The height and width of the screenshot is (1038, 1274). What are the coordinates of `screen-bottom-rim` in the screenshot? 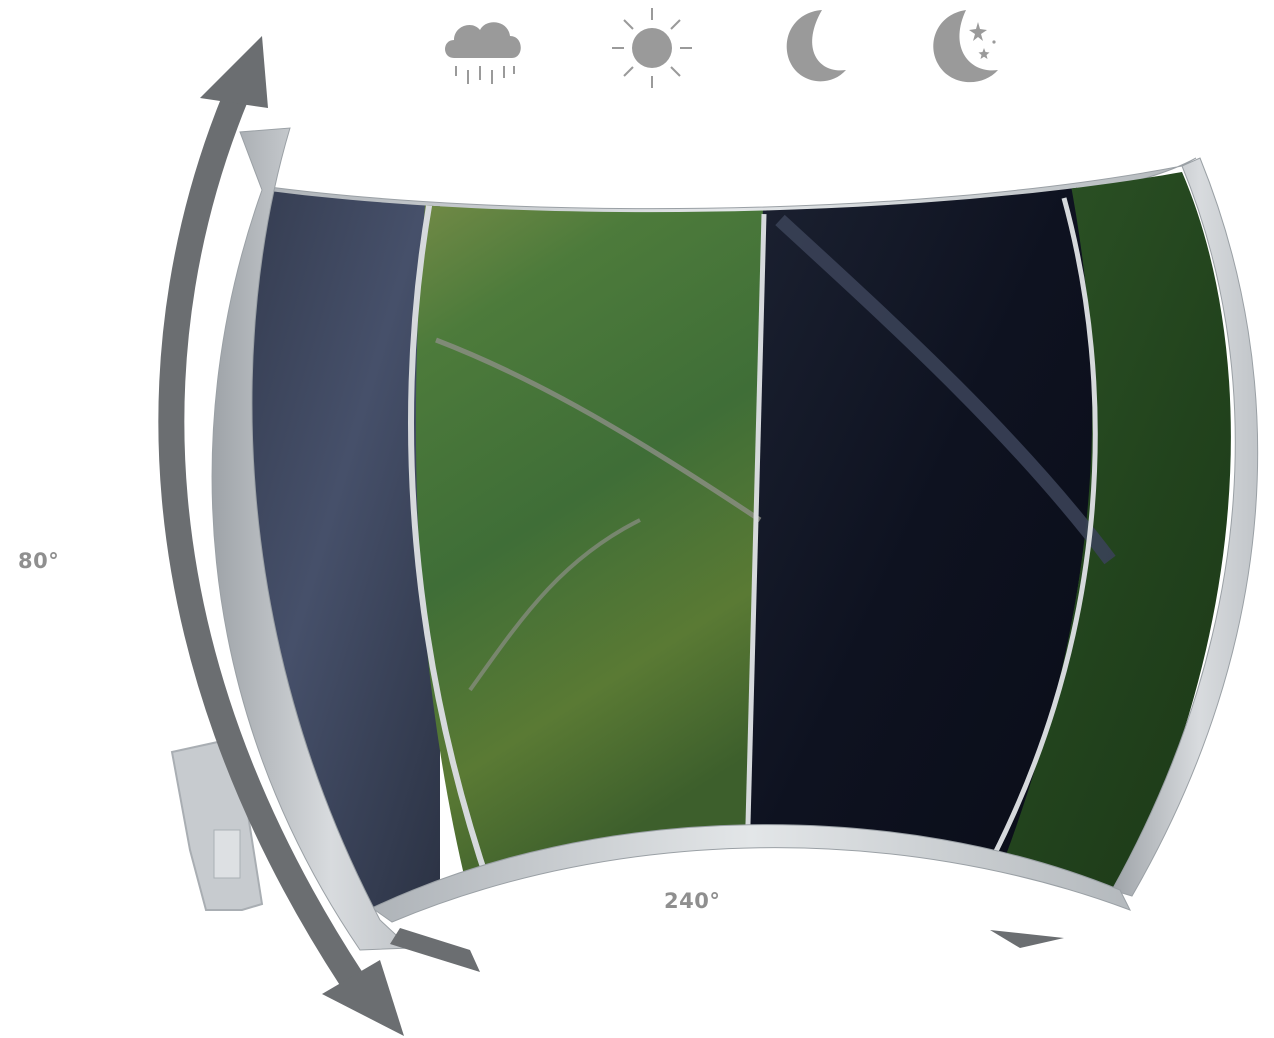 It's located at (751, 873).